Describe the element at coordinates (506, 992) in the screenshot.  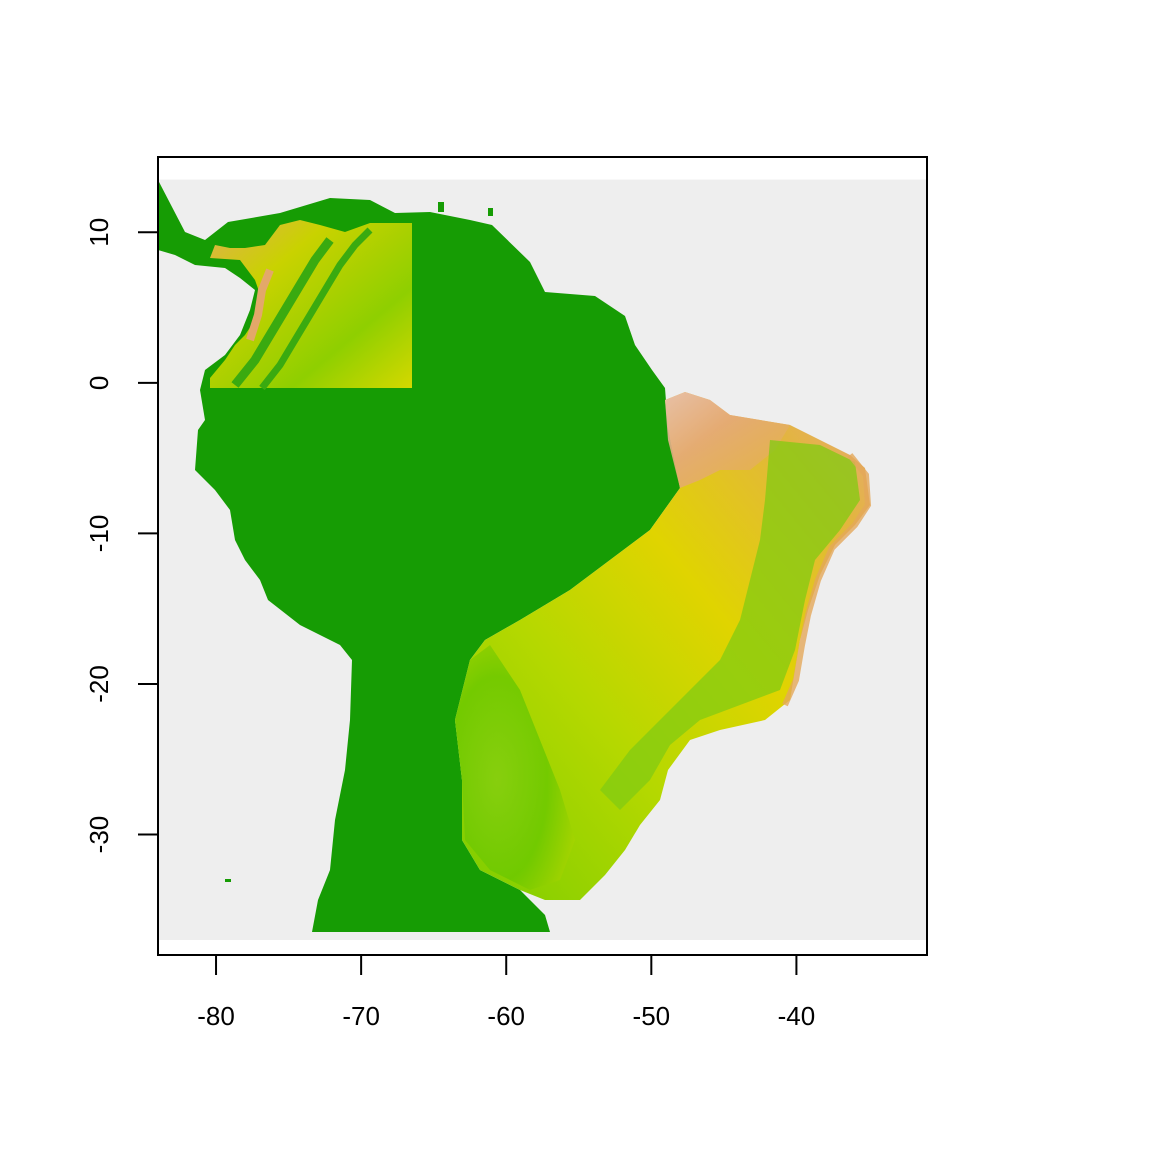
I see `x-axis: -80 -70 -60 -50 -40` at that location.